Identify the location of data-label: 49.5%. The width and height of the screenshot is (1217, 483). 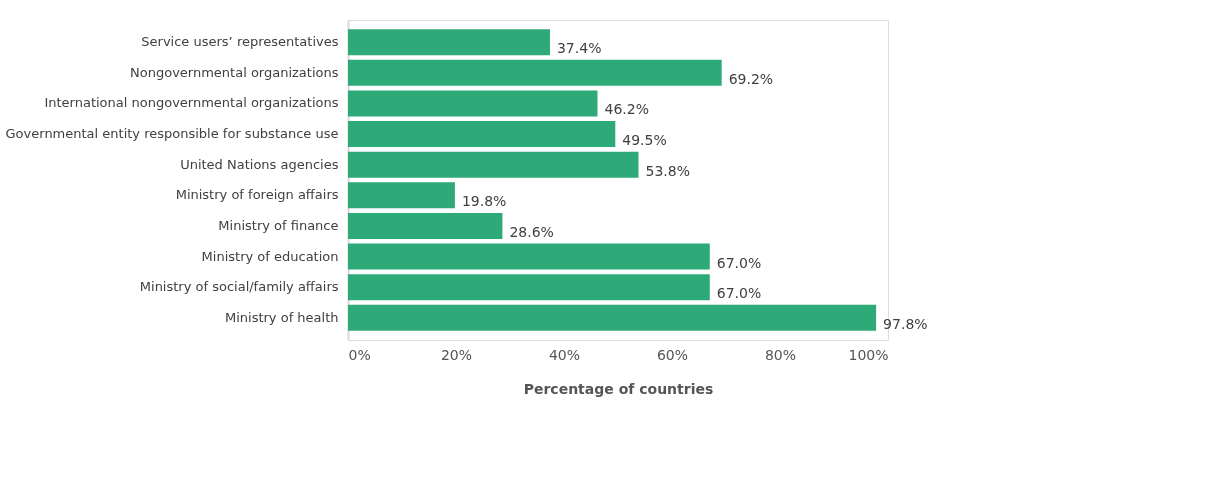
(644, 140).